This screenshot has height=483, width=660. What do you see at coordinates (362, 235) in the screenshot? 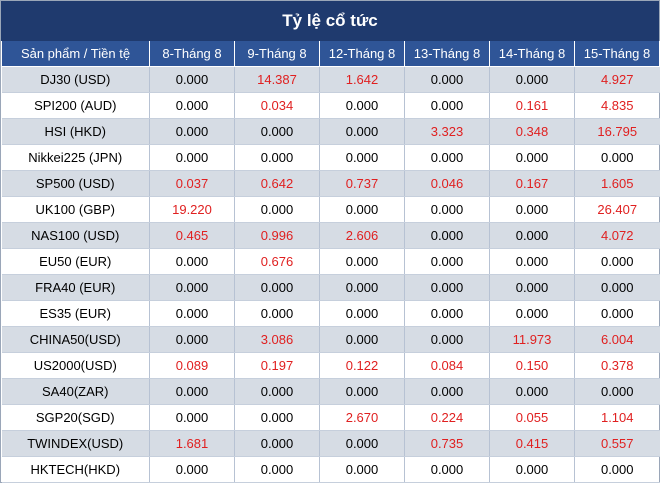
I see `dividend-value-cell: 2.606` at bounding box center [362, 235].